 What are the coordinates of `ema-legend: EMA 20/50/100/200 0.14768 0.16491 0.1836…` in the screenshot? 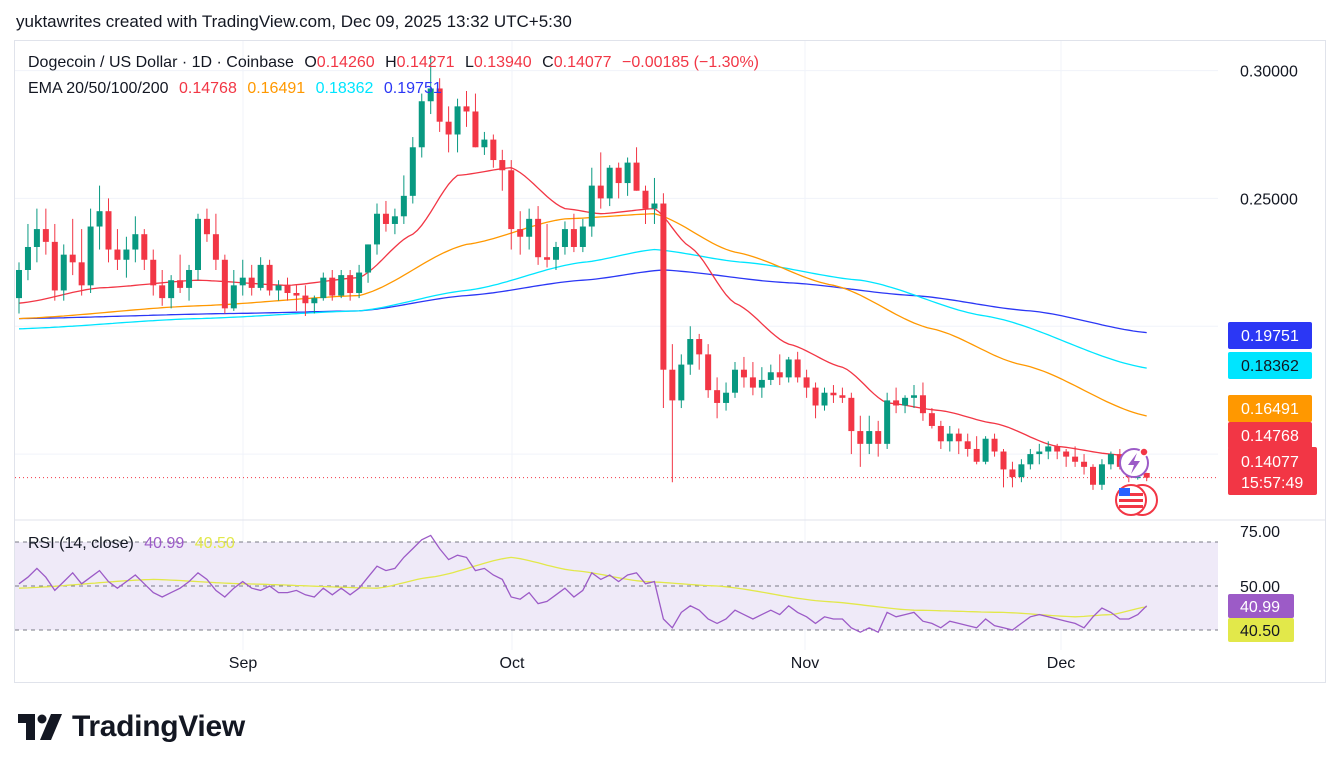 It's located at (235, 89).